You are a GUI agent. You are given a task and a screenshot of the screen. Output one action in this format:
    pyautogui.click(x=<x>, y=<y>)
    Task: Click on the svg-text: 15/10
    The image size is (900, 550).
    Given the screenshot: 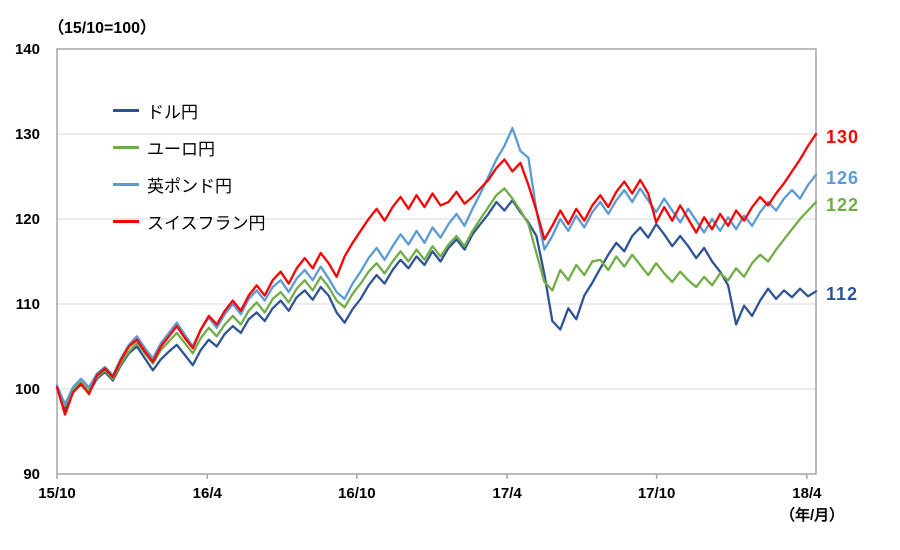 What is the action you would take?
    pyautogui.click(x=57, y=493)
    